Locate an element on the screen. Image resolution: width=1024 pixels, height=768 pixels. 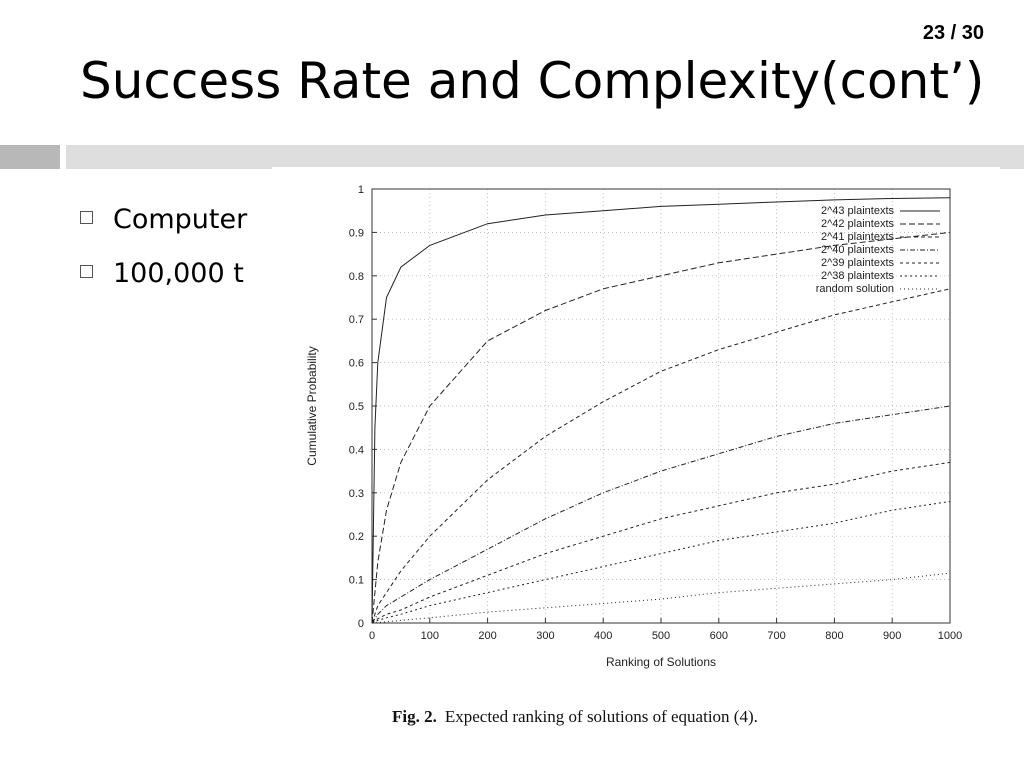
x-axis-label: Ranking of Solutions is located at coordinates (661, 662).